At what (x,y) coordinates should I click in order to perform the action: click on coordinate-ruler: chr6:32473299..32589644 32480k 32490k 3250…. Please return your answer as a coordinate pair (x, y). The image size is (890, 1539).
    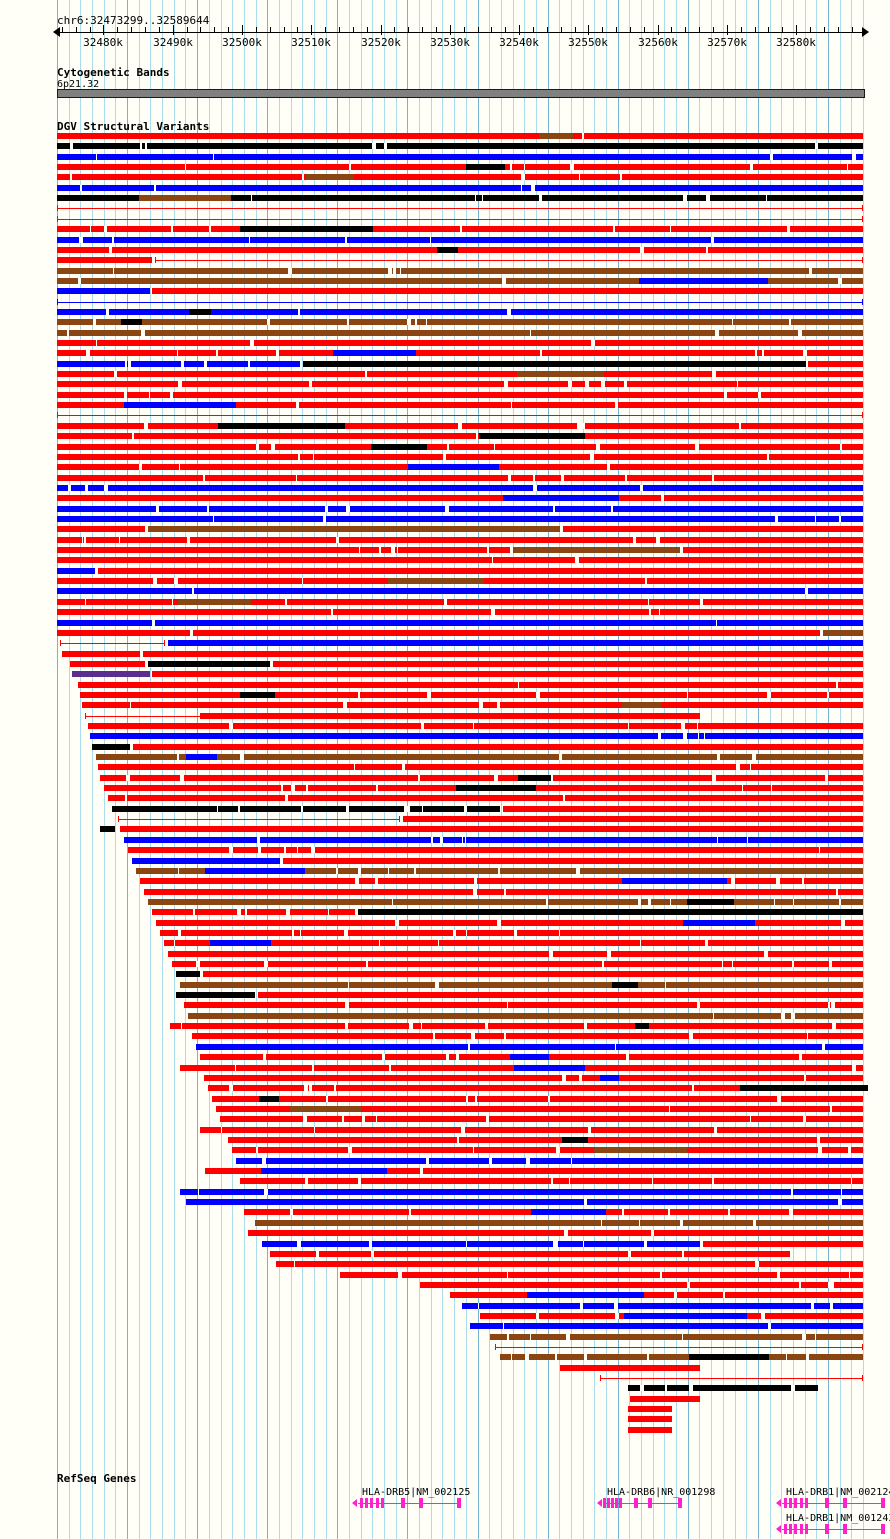
    Looking at the image, I should click on (445, 30).